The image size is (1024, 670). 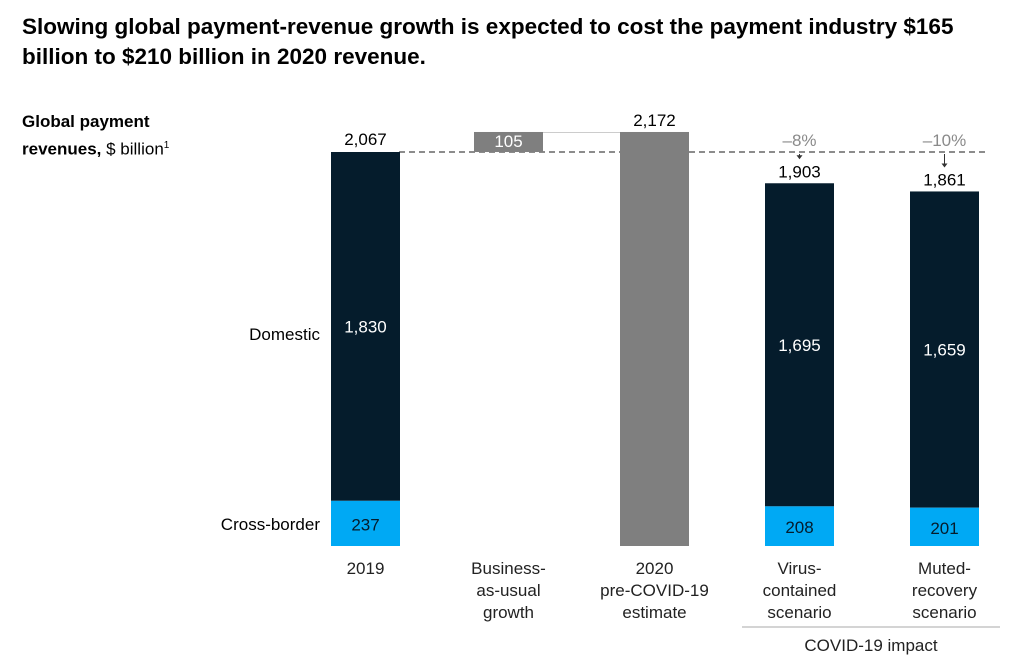 What do you see at coordinates (944, 140) in the screenshot?
I see `change-label-4: –10%` at bounding box center [944, 140].